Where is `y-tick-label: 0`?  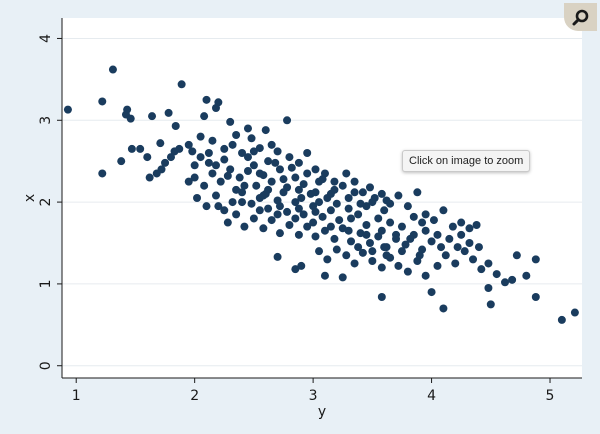 y-tick-label: 0 is located at coordinates (46, 365).